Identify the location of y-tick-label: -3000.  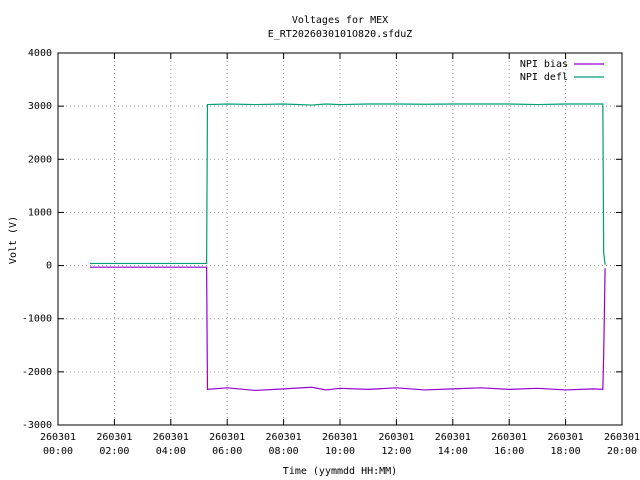
(37, 425).